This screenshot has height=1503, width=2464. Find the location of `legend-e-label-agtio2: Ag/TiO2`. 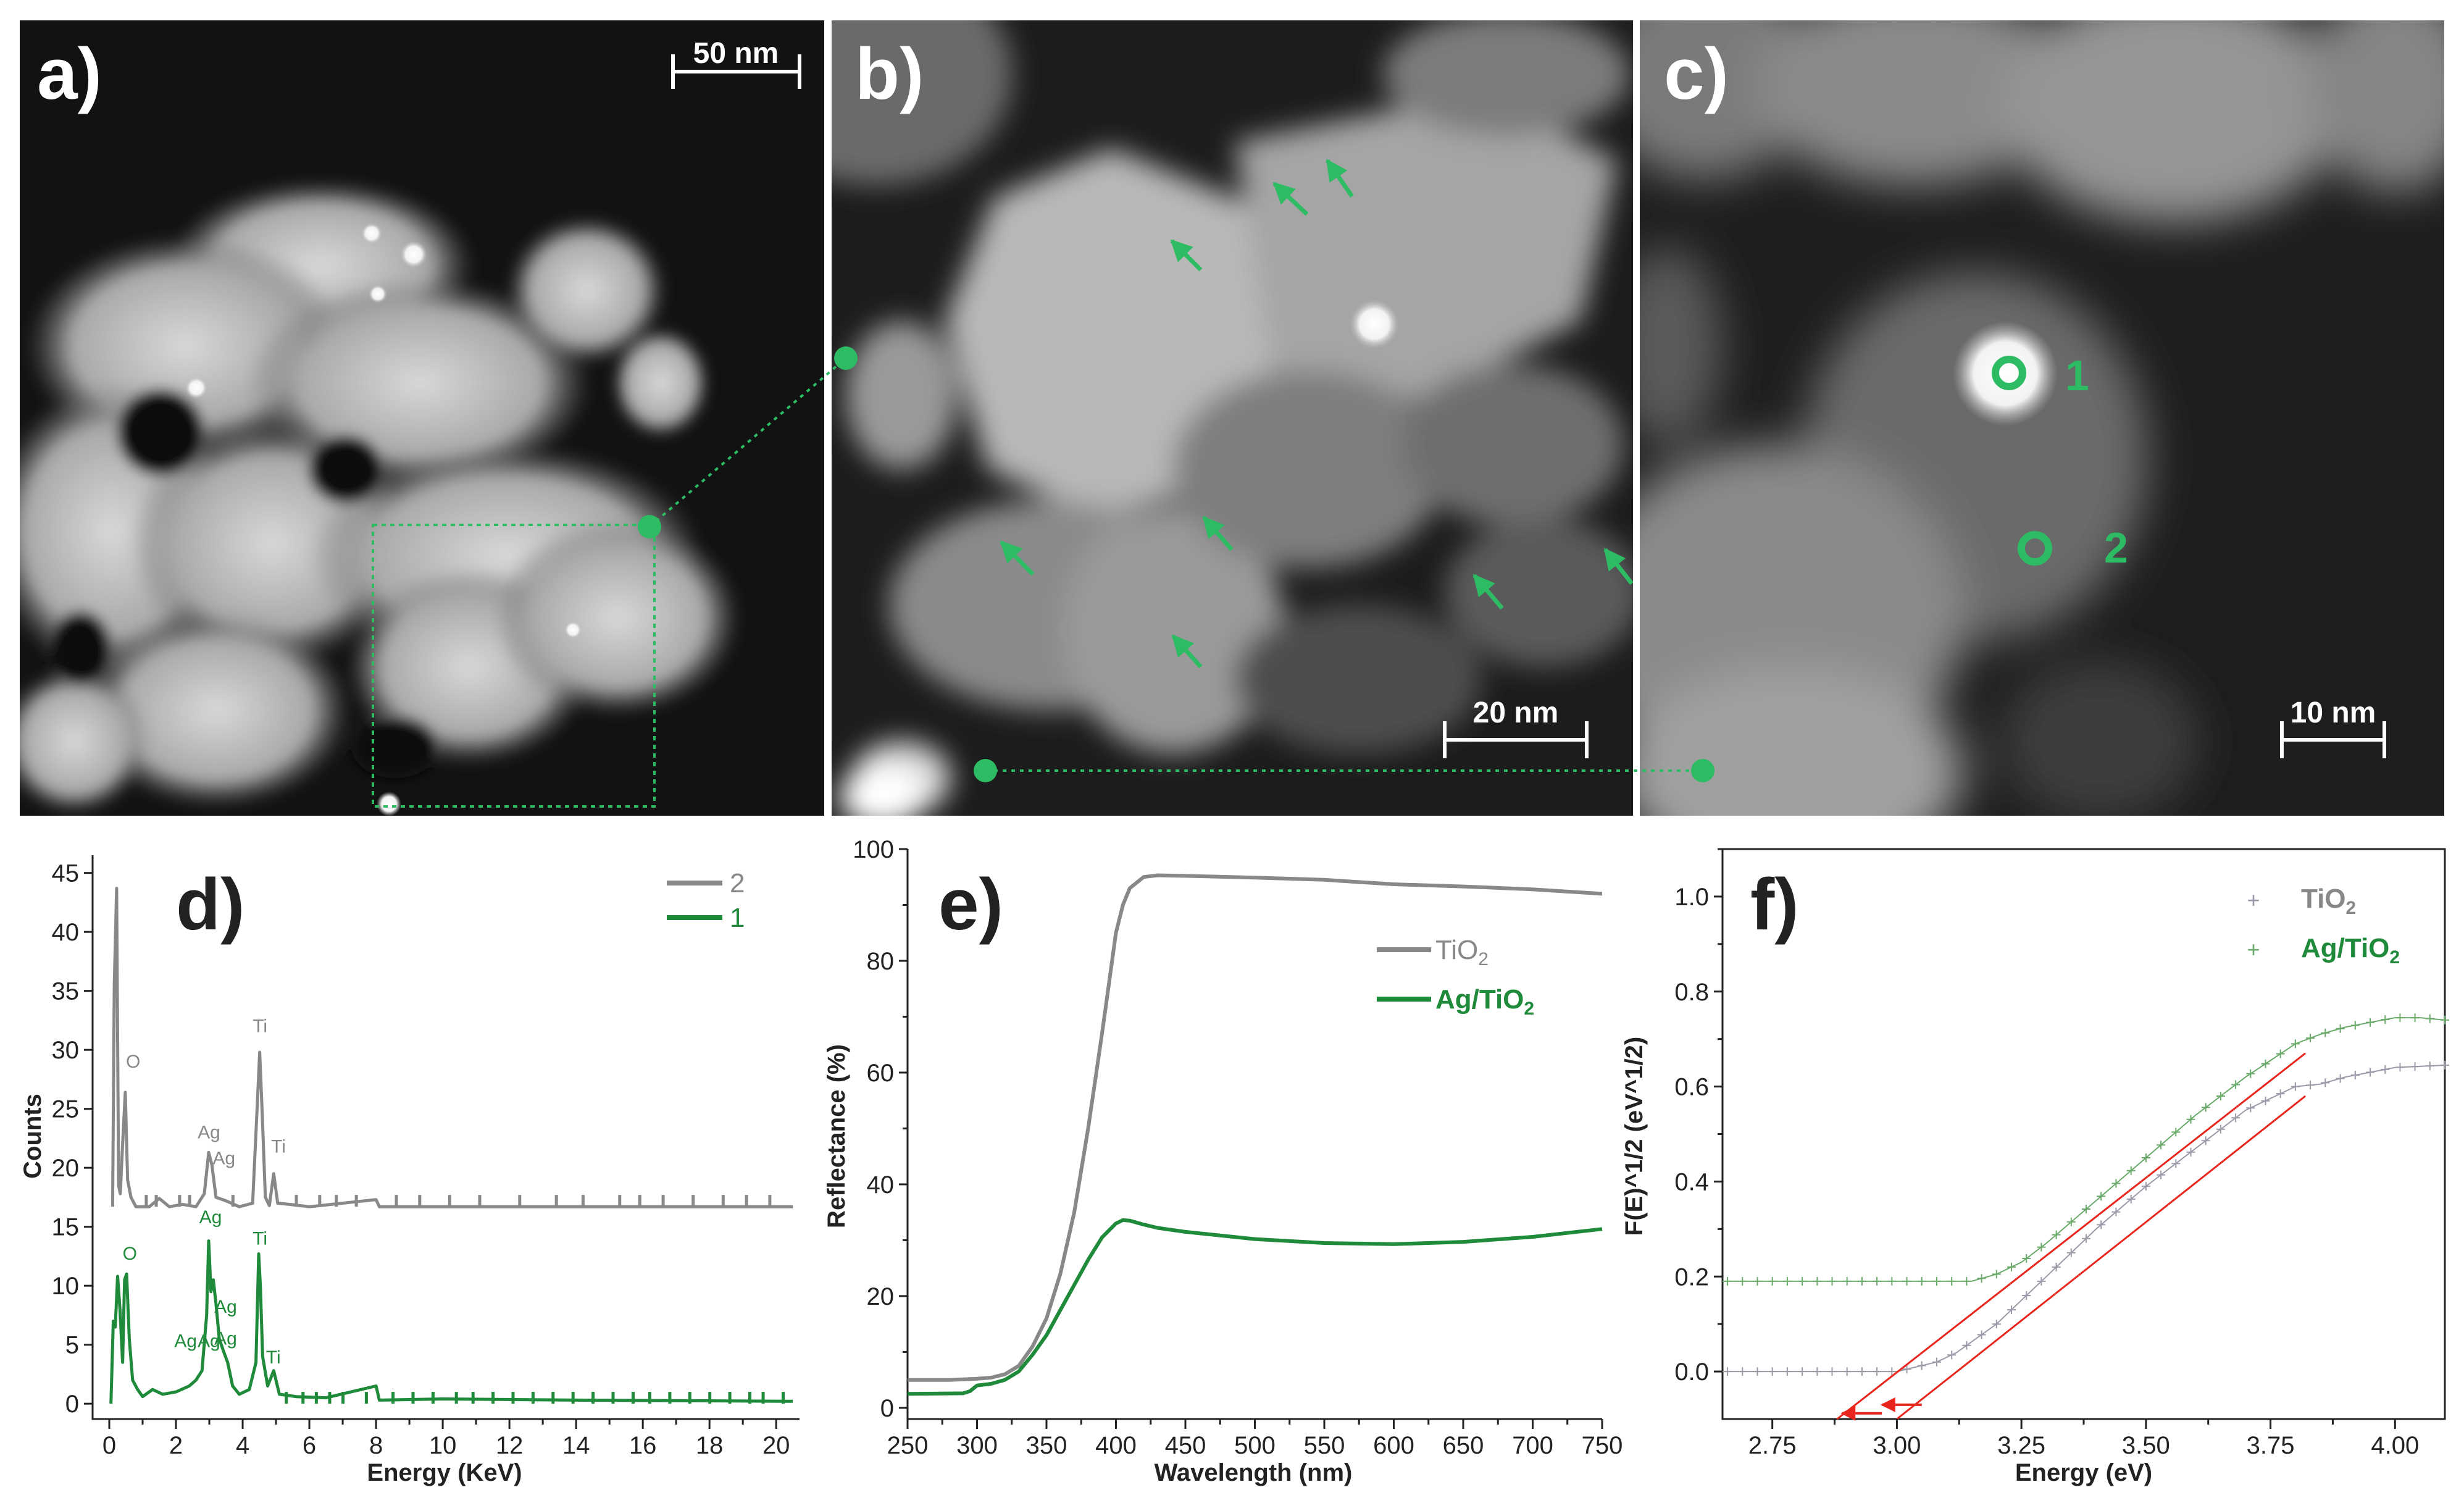

legend-e-label-agtio2: Ag/TiO2 is located at coordinates (1484, 1001).